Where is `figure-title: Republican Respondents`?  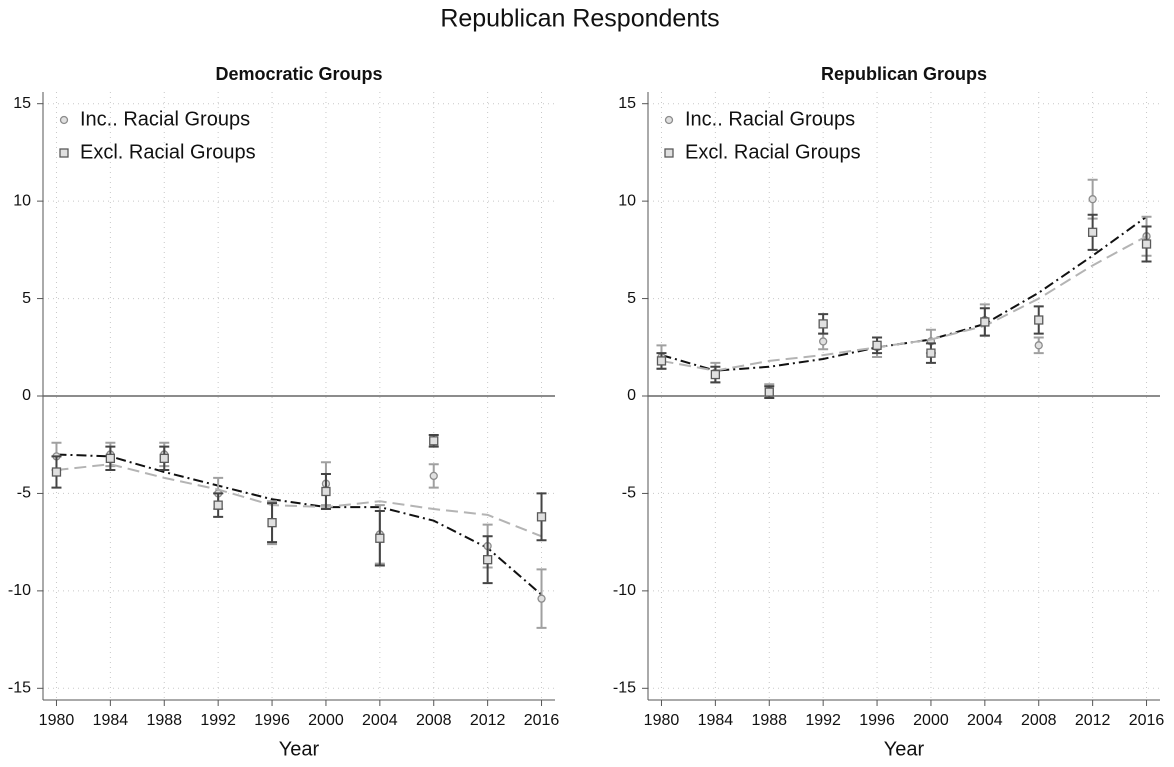 figure-title: Republican Respondents is located at coordinates (579, 19).